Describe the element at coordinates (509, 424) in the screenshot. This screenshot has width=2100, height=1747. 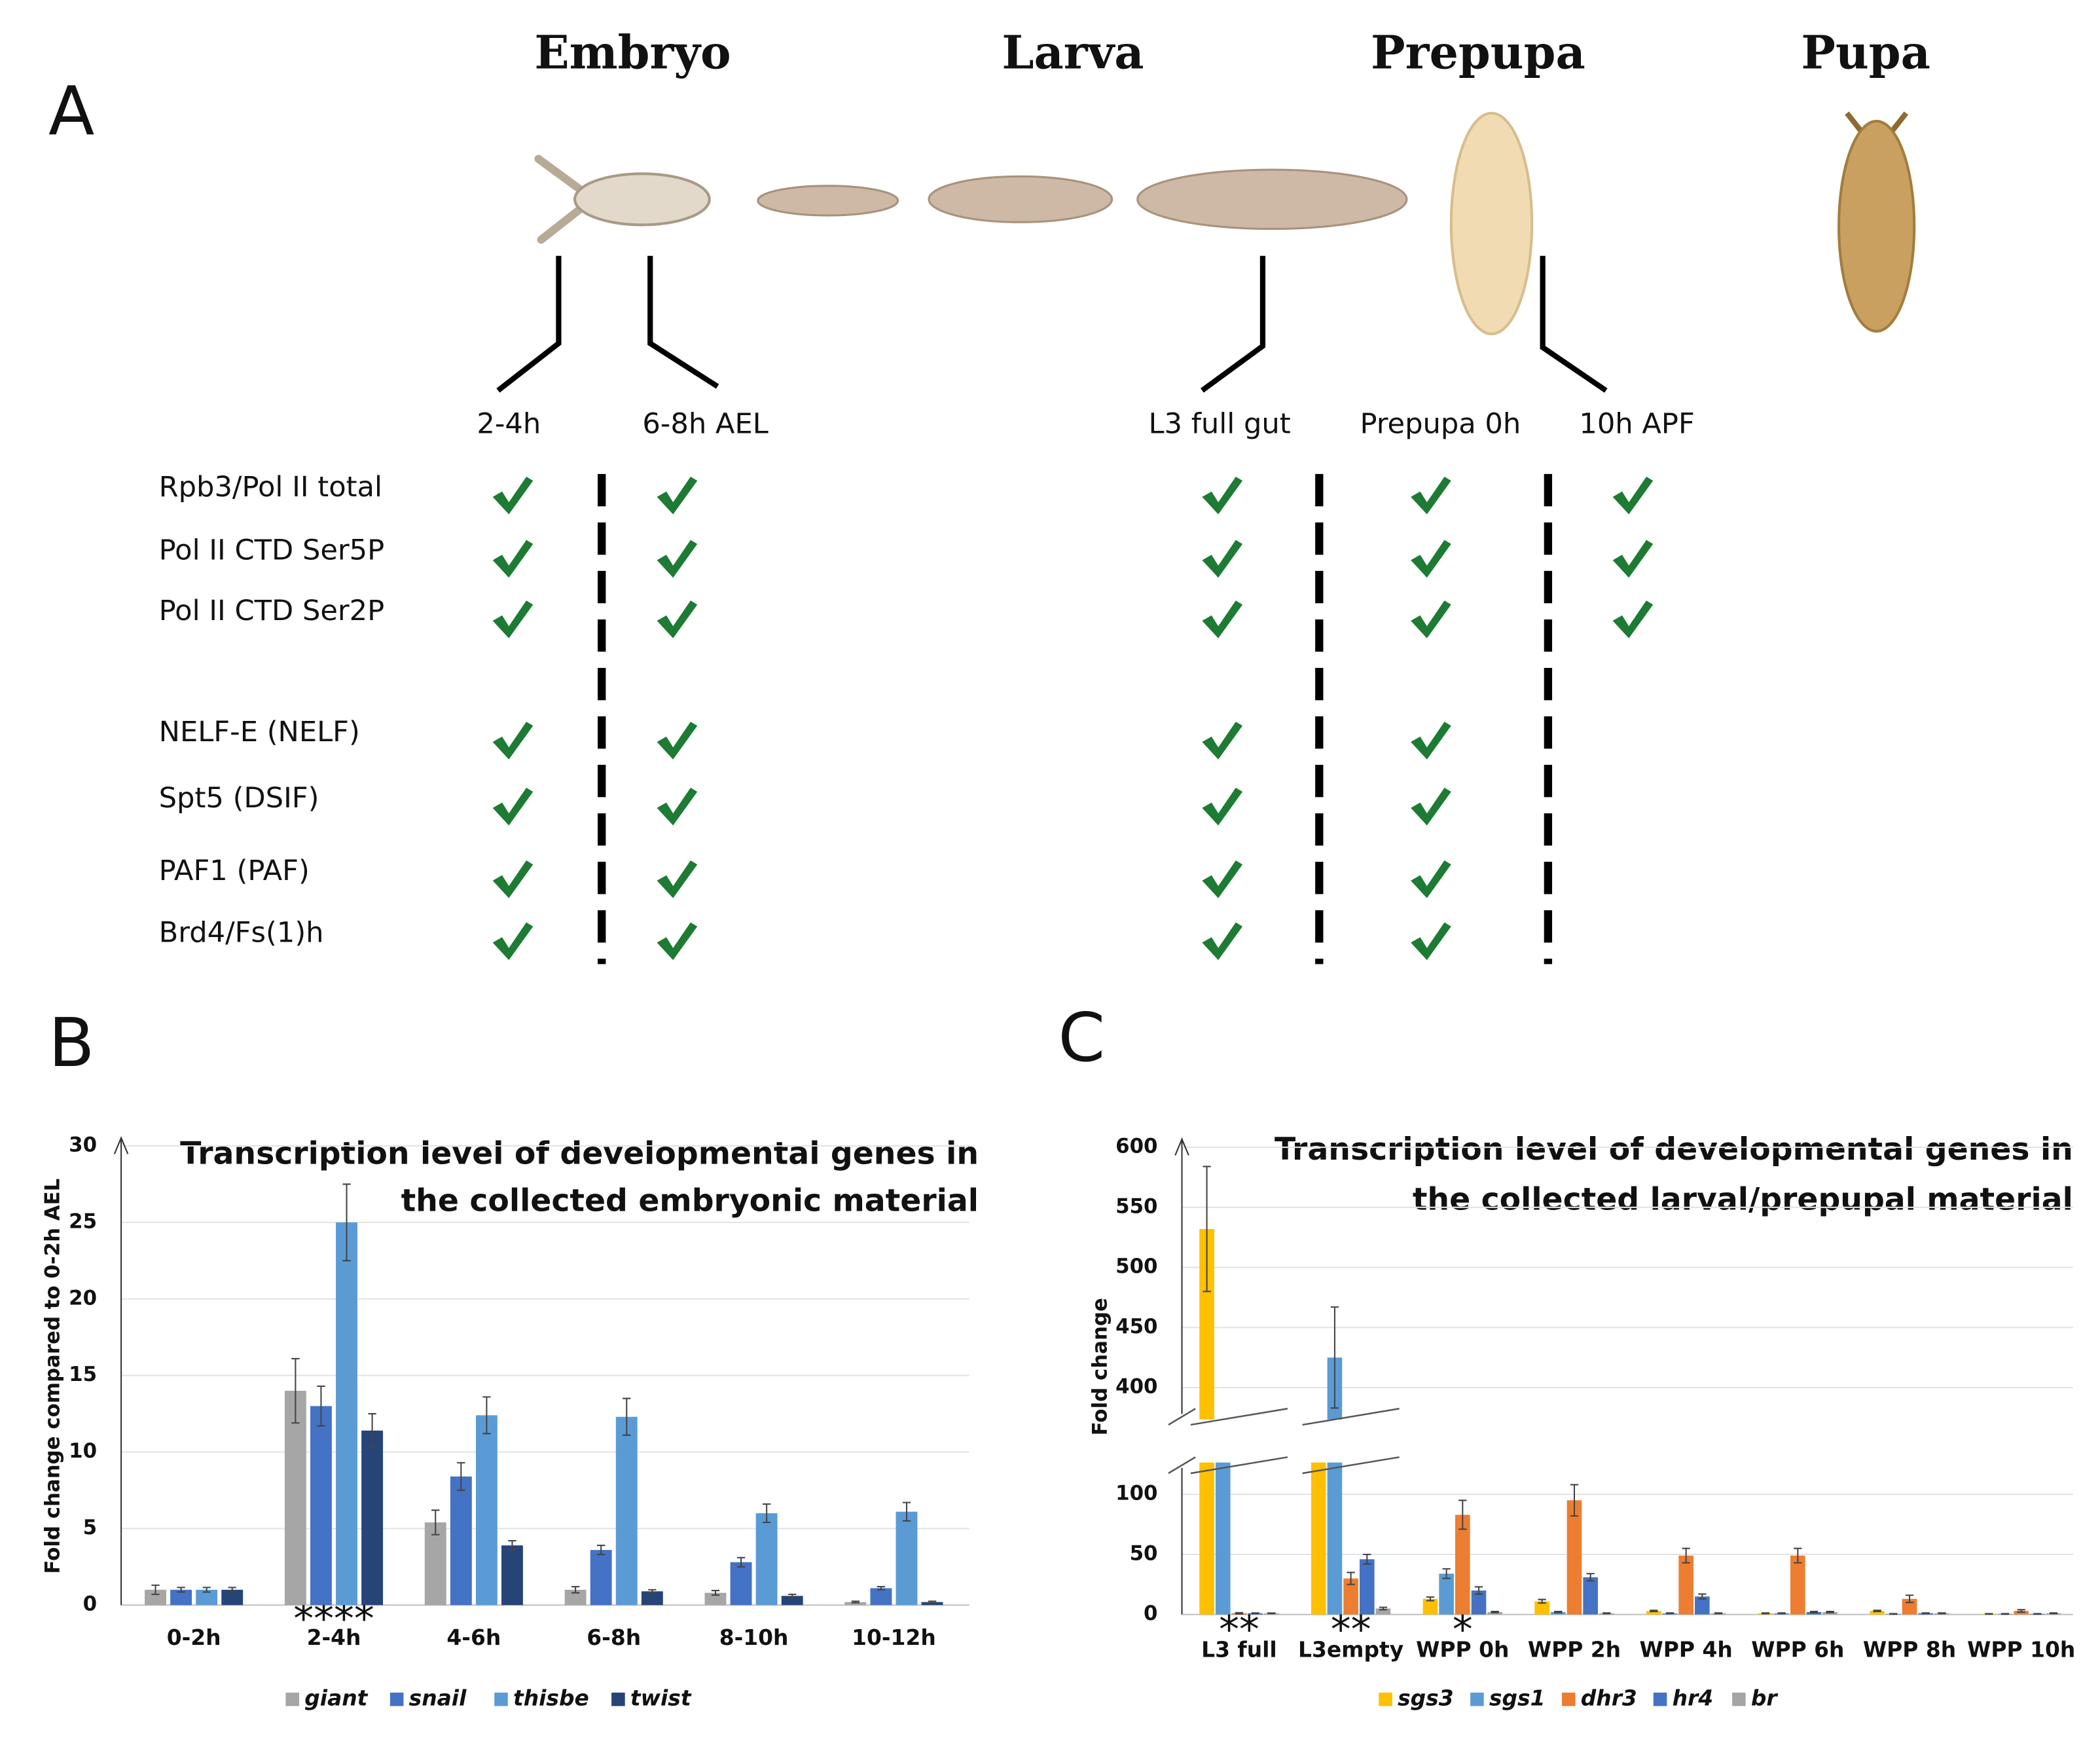
I see `timepoint-label: 2-4h` at that location.